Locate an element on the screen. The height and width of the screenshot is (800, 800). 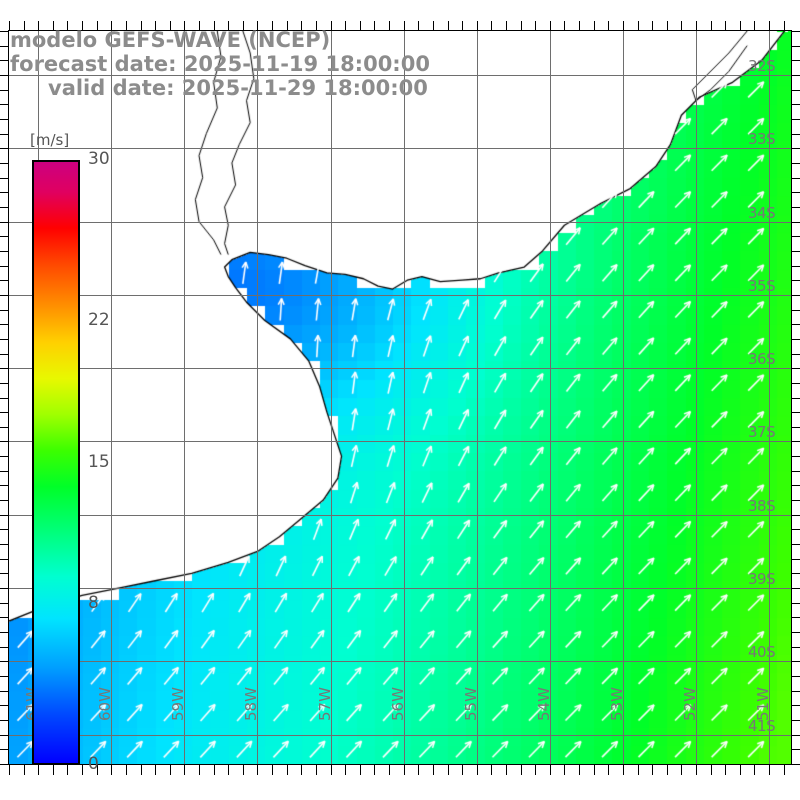
lon-label-53W: 53W is located at coordinates (616, 704).